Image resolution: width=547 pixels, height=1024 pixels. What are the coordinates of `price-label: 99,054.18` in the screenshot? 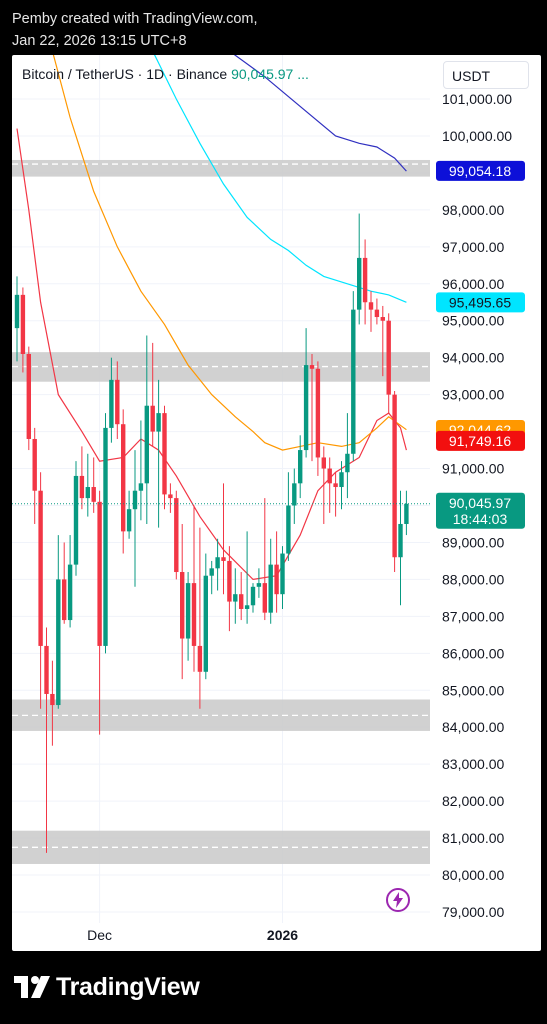 It's located at (480, 171).